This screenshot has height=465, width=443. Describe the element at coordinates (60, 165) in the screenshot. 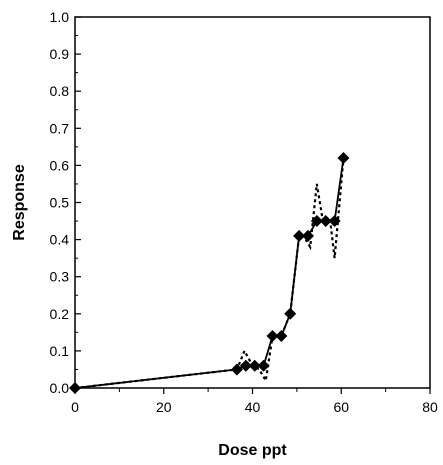

I see `y-tick-label: 0.6` at that location.